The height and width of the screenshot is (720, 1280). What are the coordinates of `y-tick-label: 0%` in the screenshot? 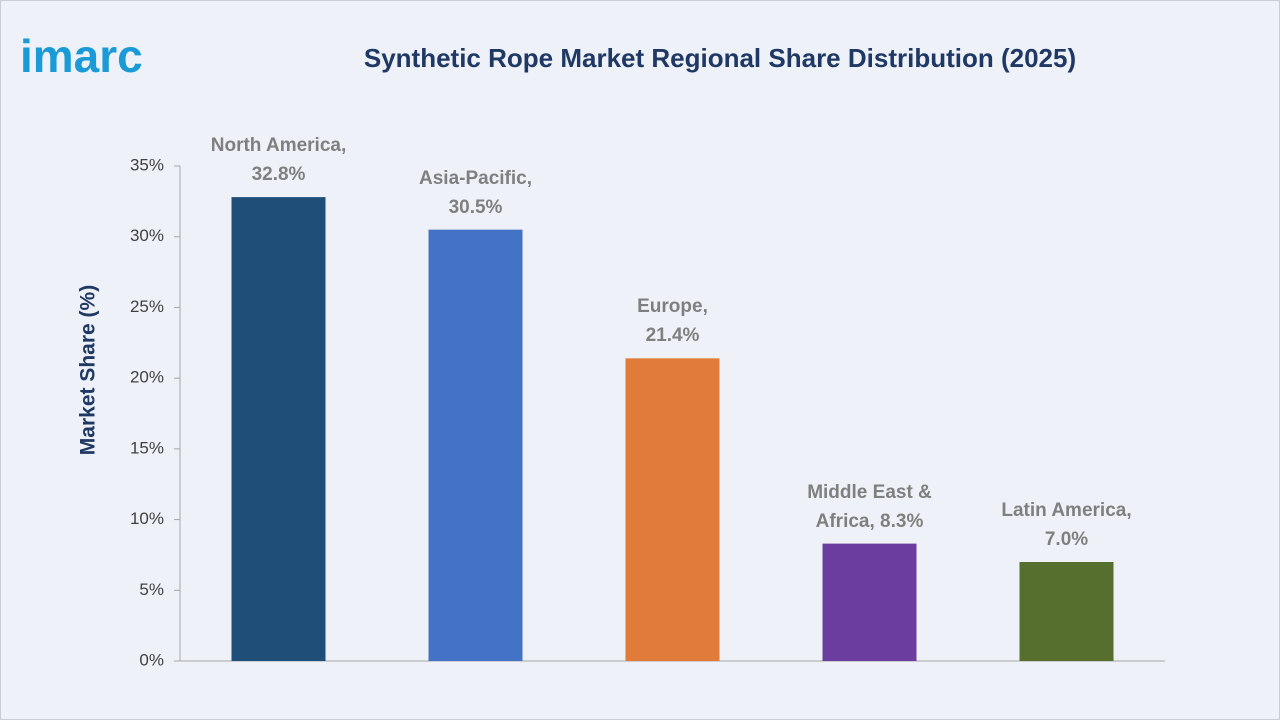 It's located at (151, 659).